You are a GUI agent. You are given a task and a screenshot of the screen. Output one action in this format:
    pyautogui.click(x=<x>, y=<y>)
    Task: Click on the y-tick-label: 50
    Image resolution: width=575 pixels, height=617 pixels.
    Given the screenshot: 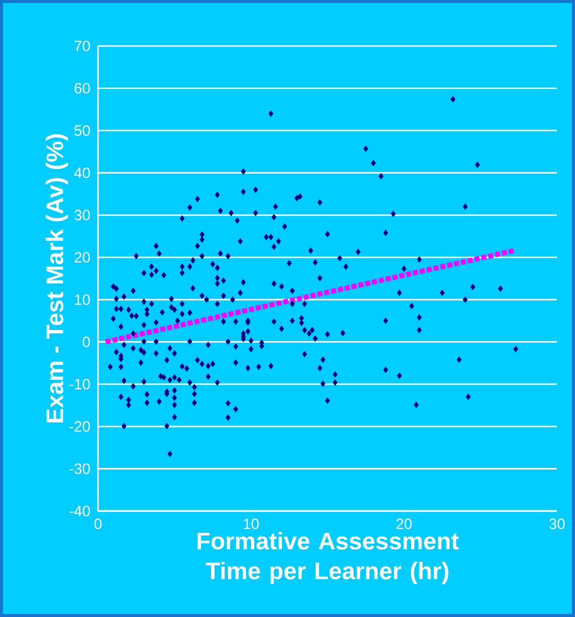 What is the action you would take?
    pyautogui.click(x=82, y=130)
    